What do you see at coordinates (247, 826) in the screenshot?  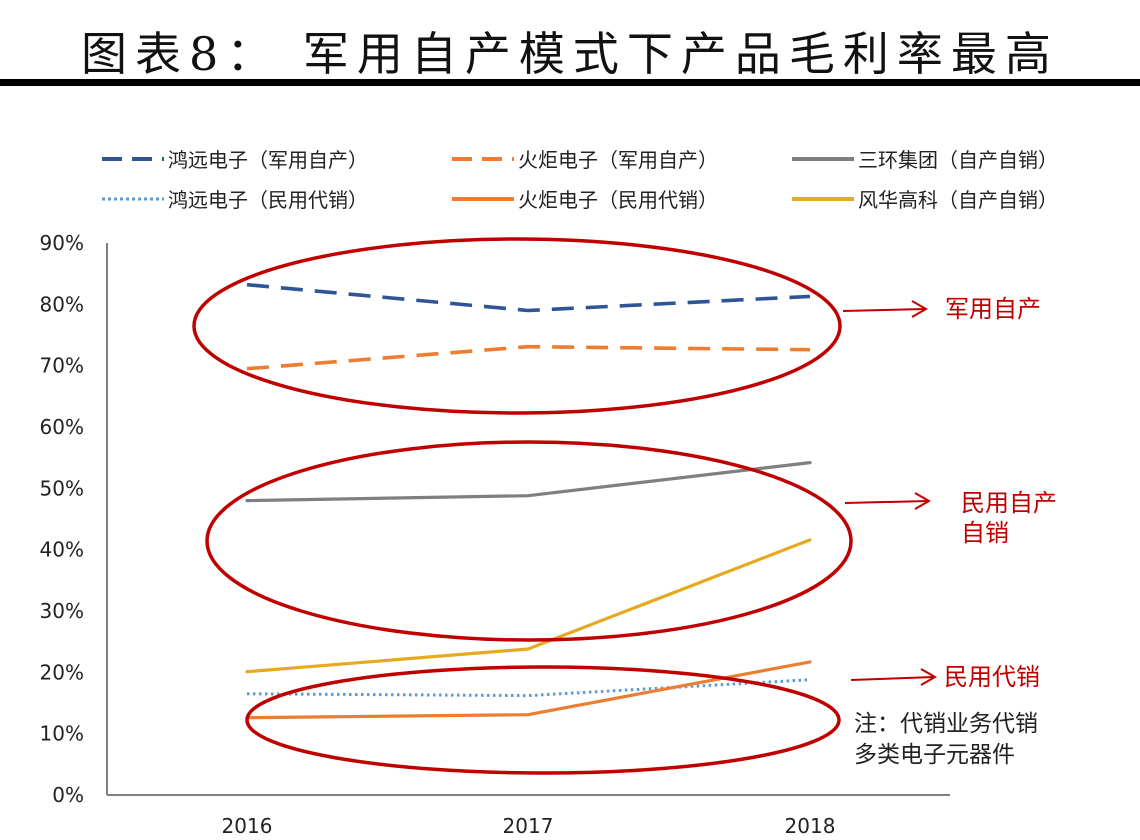 I see `x-tick-label: 2016` at bounding box center [247, 826].